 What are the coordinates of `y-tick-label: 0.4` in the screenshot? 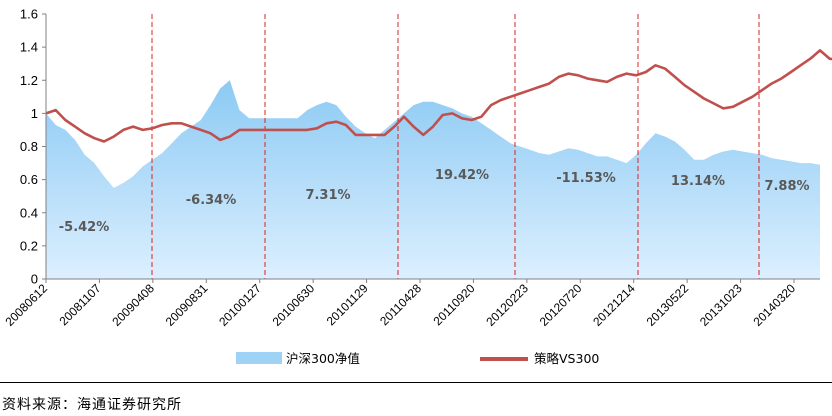 It's located at (29, 212).